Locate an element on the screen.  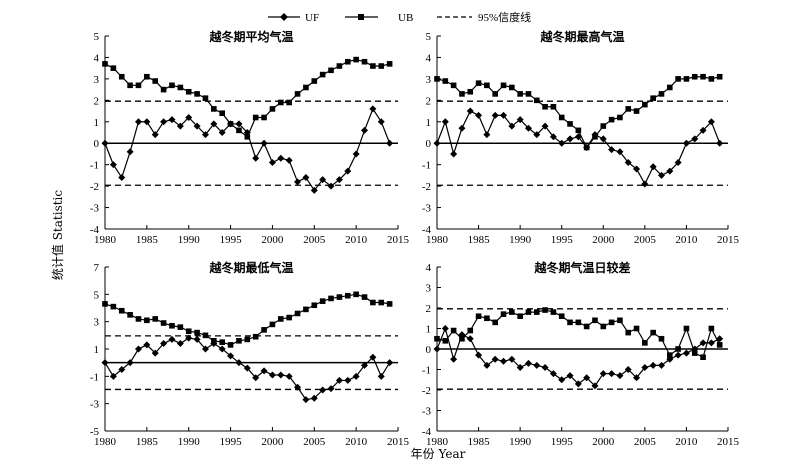
x-tick-label: 2010 is located at coordinates (686, 240).